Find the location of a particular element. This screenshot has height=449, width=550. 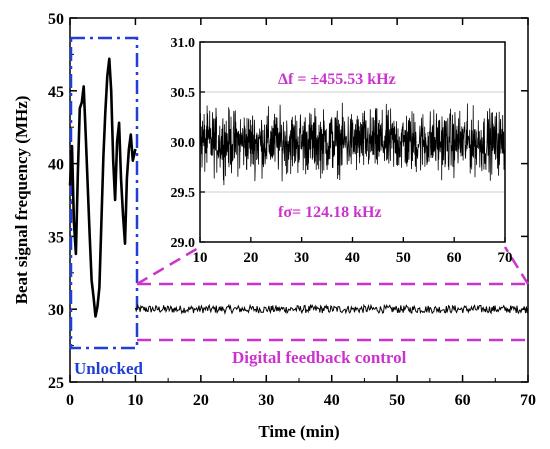

inset-x-tick-label: 50 is located at coordinates (403, 258).